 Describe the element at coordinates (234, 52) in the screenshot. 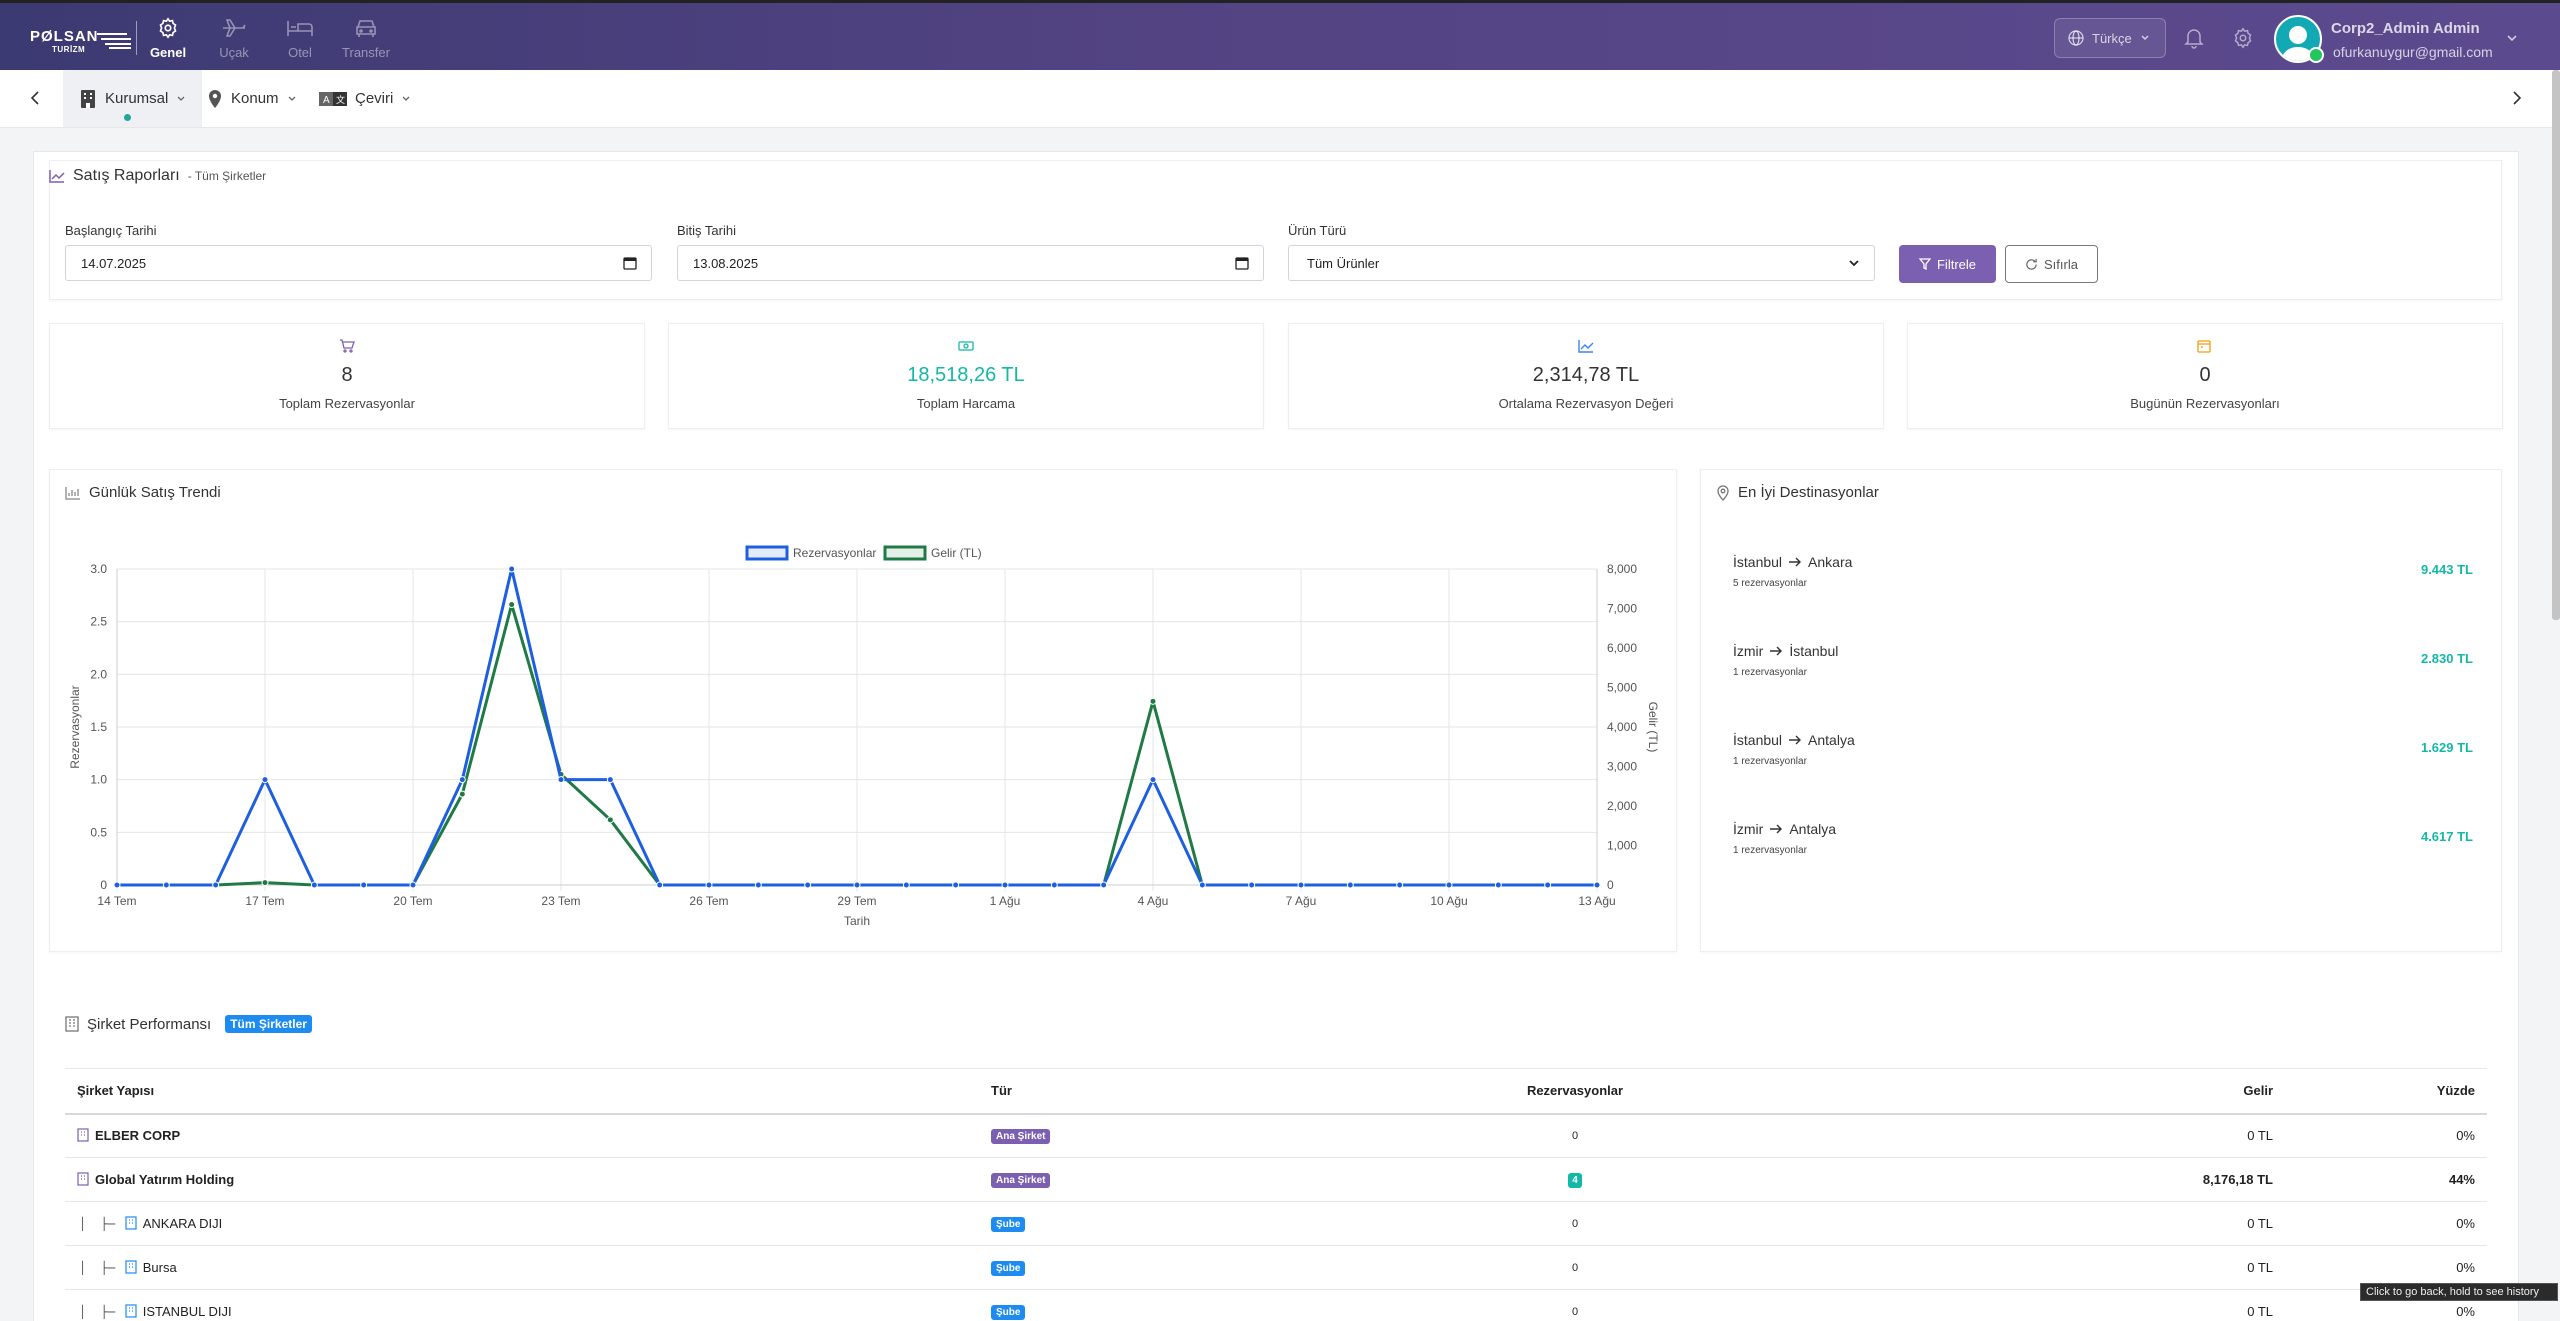

I see `nav-ucak-label: Uçak` at that location.